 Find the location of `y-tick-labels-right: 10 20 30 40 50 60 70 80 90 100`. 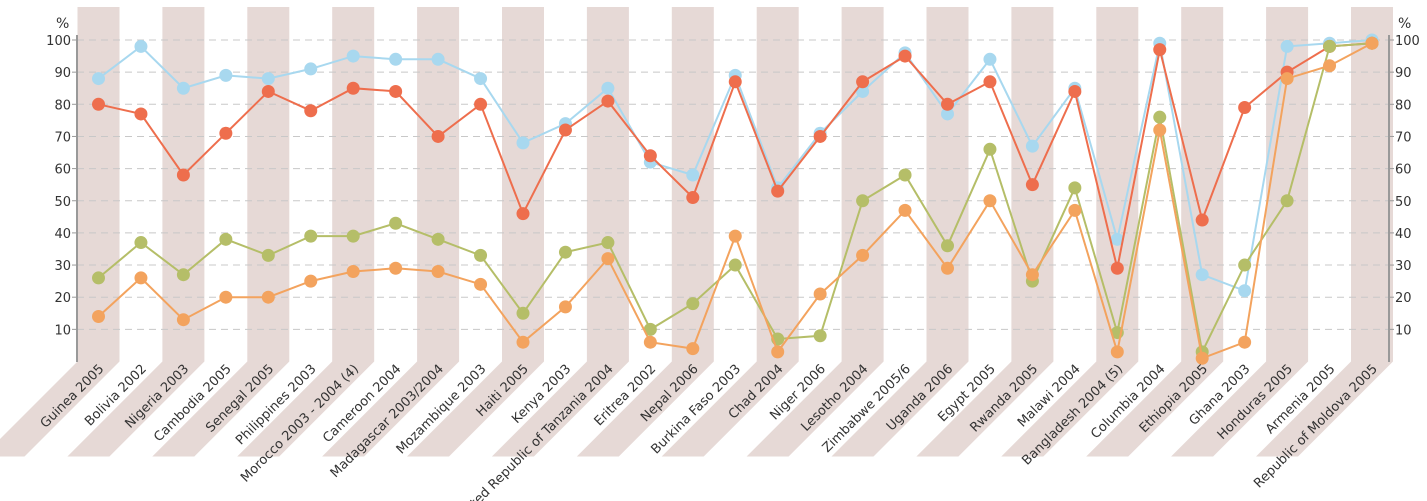

y-tick-labels-right: 10 20 30 40 50 60 70 80 90 100 is located at coordinates (1407, 186).